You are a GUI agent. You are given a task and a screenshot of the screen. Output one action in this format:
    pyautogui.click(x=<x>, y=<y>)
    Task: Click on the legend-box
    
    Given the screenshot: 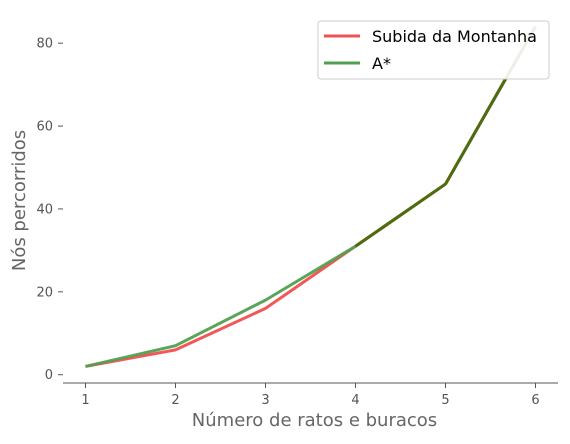 What is the action you would take?
    pyautogui.click(x=433, y=50)
    